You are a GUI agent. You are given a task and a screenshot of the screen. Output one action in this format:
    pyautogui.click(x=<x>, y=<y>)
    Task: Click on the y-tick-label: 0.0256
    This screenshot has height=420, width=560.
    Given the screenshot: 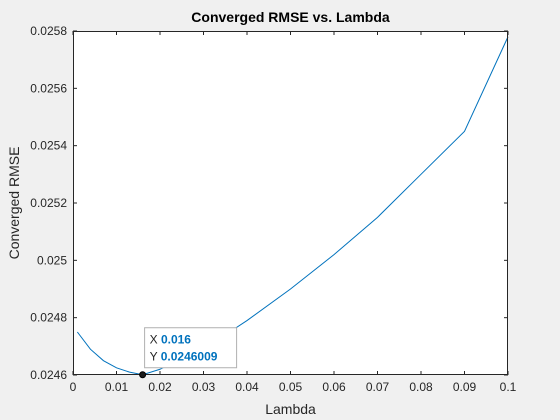 What is the action you would take?
    pyautogui.click(x=48, y=88)
    